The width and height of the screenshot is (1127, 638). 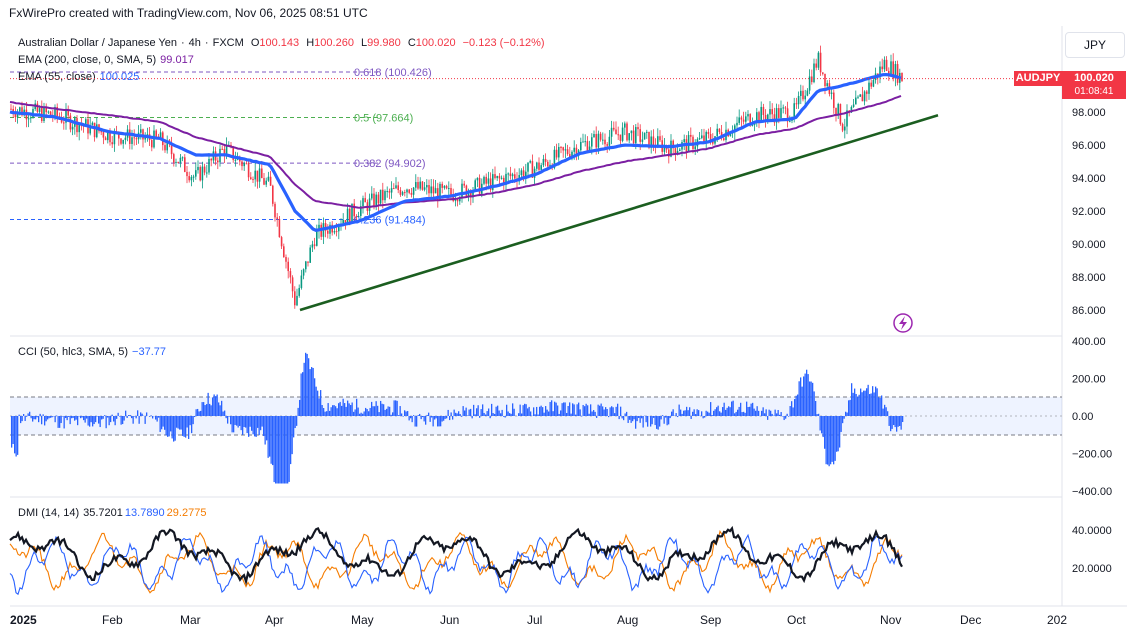 I want to click on cci-axis: 400.00 200.00 0.00 −200.00 −400.00, so click(x=1092, y=417).